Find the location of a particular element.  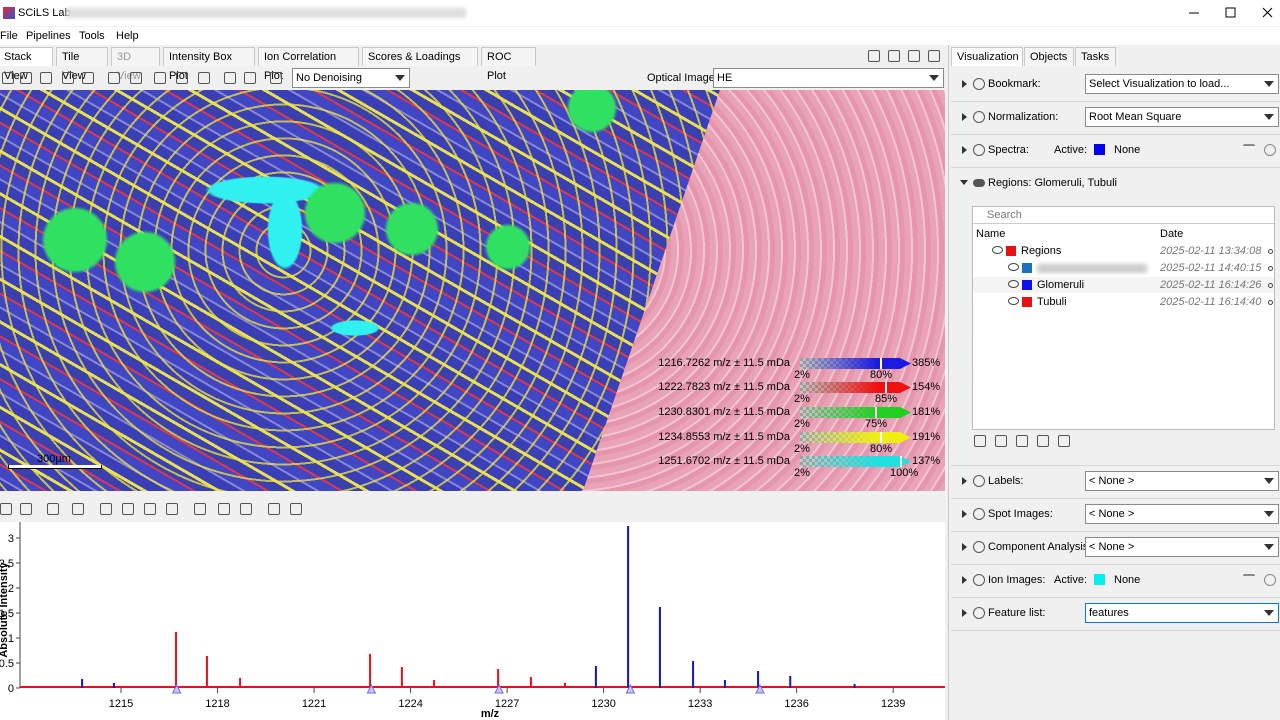

view-tab: Ion Correlation Plot is located at coordinates (308, 64).